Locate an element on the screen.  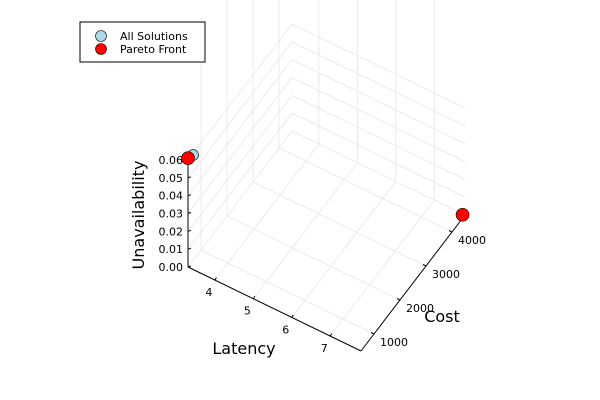
legend-label-pareto-front: Pareto Front is located at coordinates (153, 49).